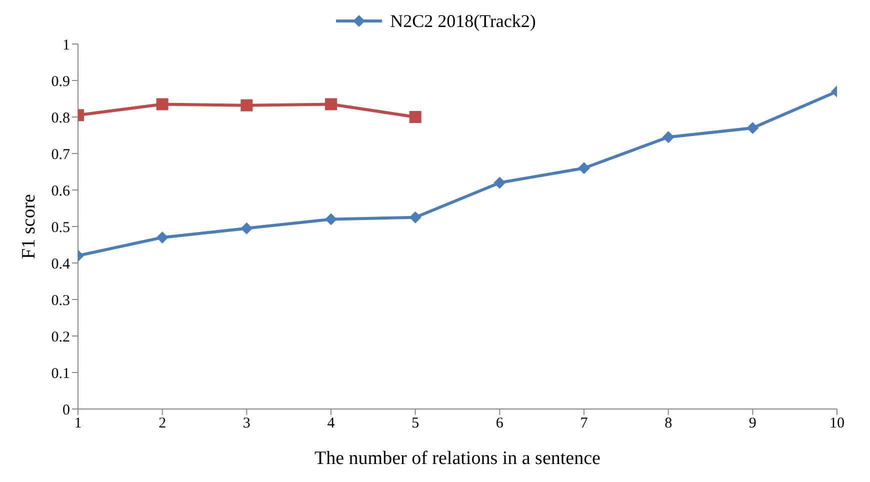  I want to click on x-tick-label: 2, so click(162, 424).